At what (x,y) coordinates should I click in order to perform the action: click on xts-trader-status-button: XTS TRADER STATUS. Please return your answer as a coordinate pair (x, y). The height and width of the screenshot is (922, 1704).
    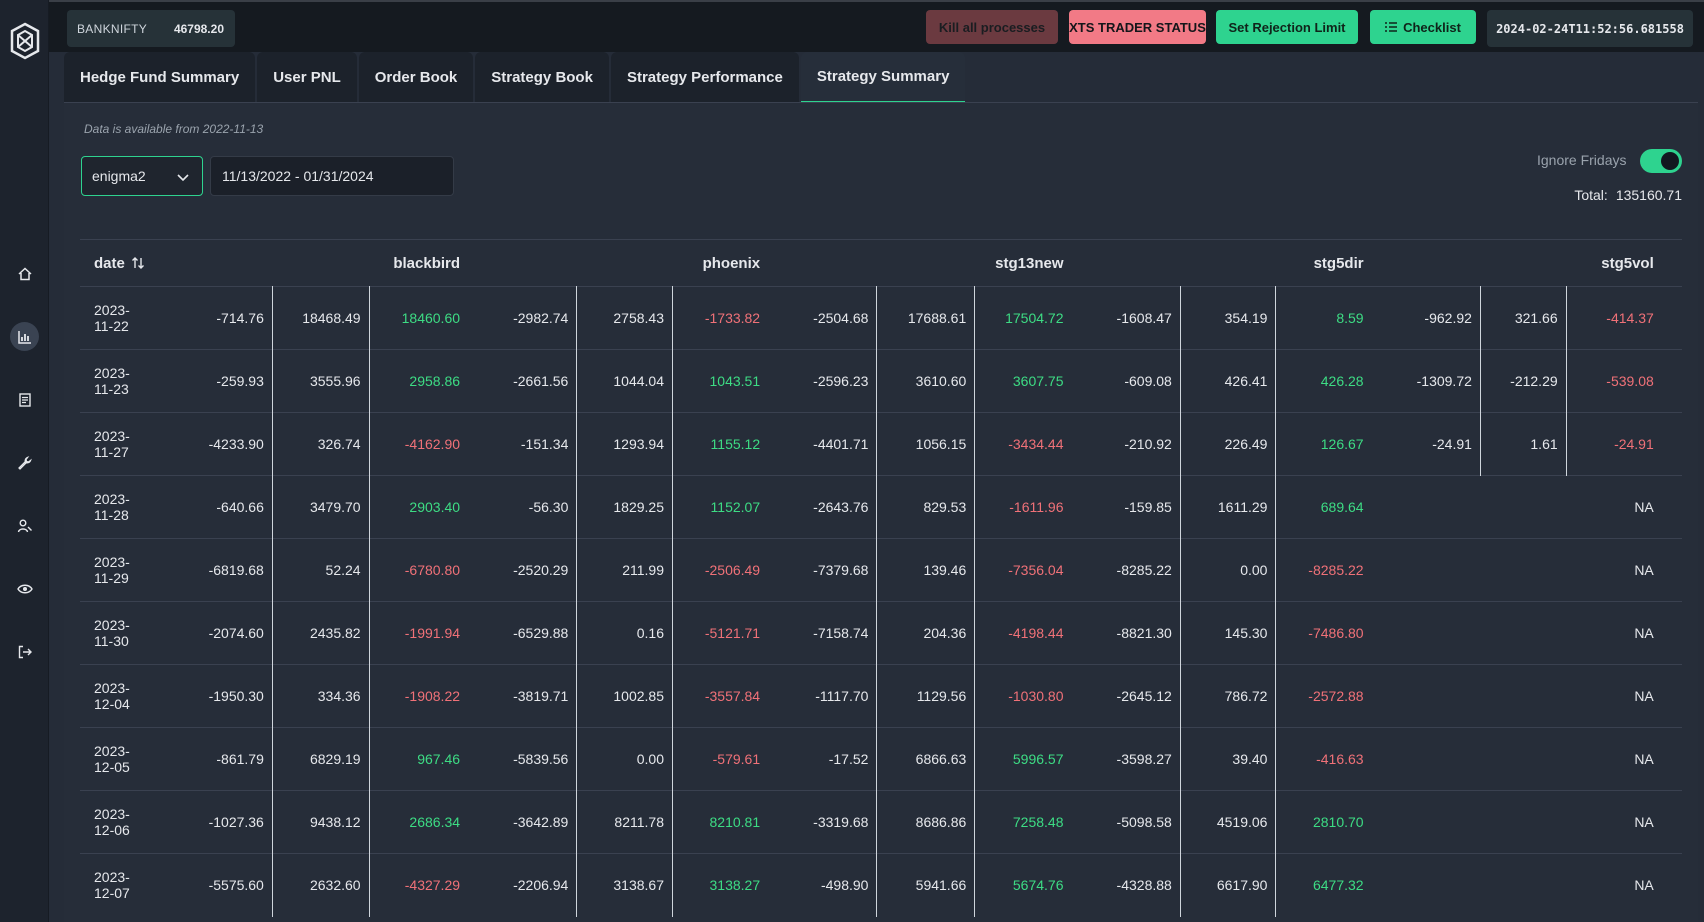
    Looking at the image, I should click on (1137, 27).